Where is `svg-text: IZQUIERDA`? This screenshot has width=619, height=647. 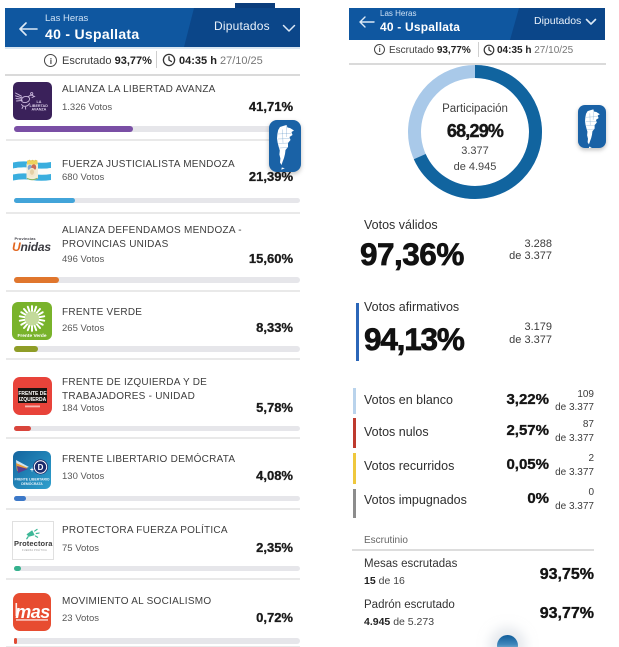
svg-text: IZQUIERDA is located at coordinates (33, 400).